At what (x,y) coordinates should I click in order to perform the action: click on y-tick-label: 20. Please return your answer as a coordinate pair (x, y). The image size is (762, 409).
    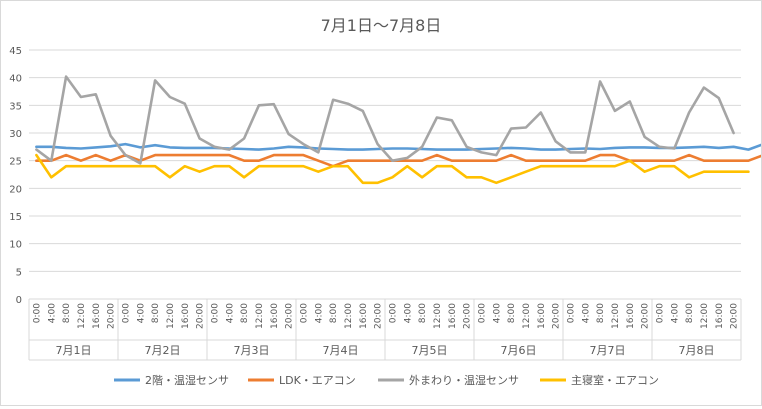
    Looking at the image, I should click on (15, 189).